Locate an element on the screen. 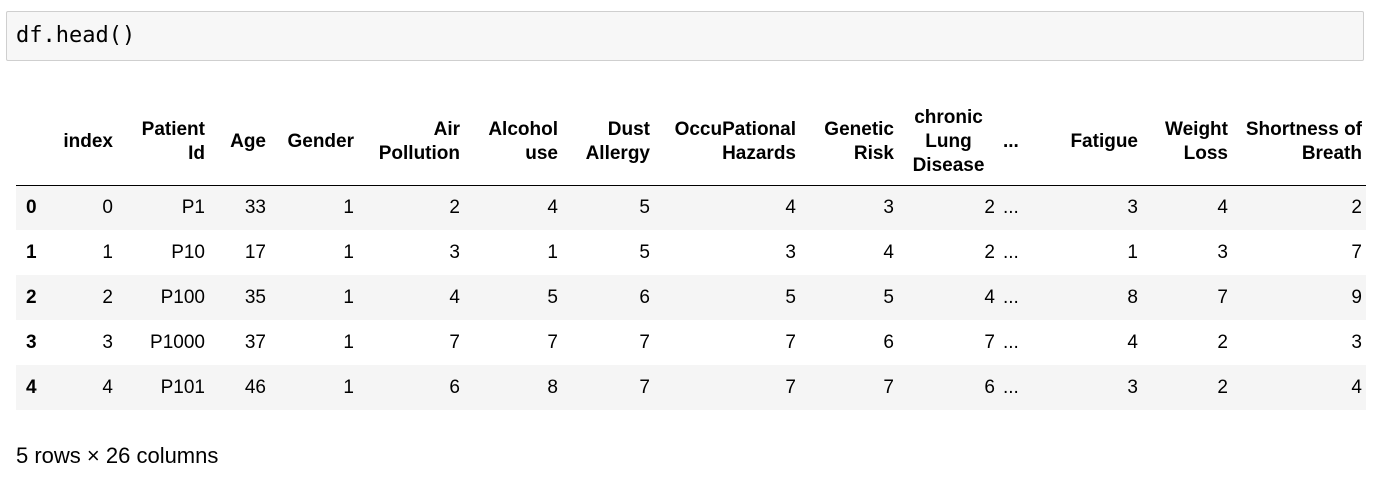 This screenshot has width=1383, height=479. row-index: 1 is located at coordinates (31, 252).